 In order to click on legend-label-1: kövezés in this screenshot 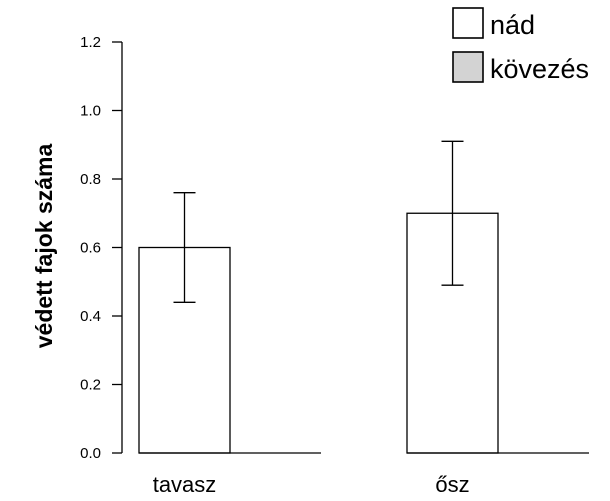, I will do `click(539, 69)`.